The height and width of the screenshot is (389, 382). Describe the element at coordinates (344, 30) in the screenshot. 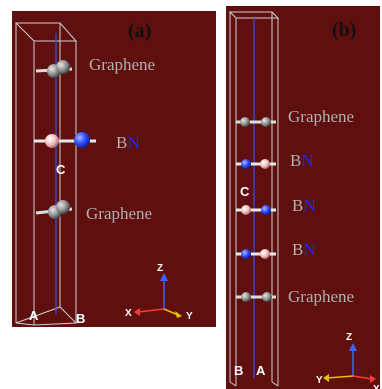

I see `panel-label: (b)` at that location.